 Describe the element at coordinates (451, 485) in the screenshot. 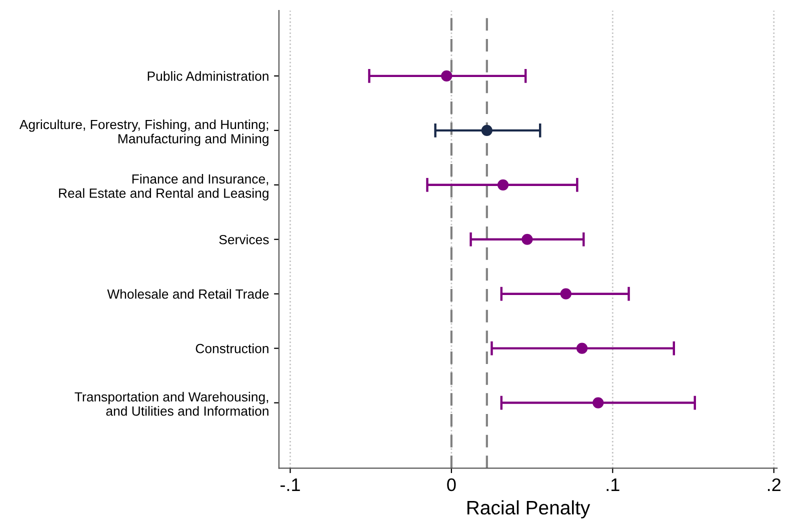

I see `x-tick-label: 0` at that location.